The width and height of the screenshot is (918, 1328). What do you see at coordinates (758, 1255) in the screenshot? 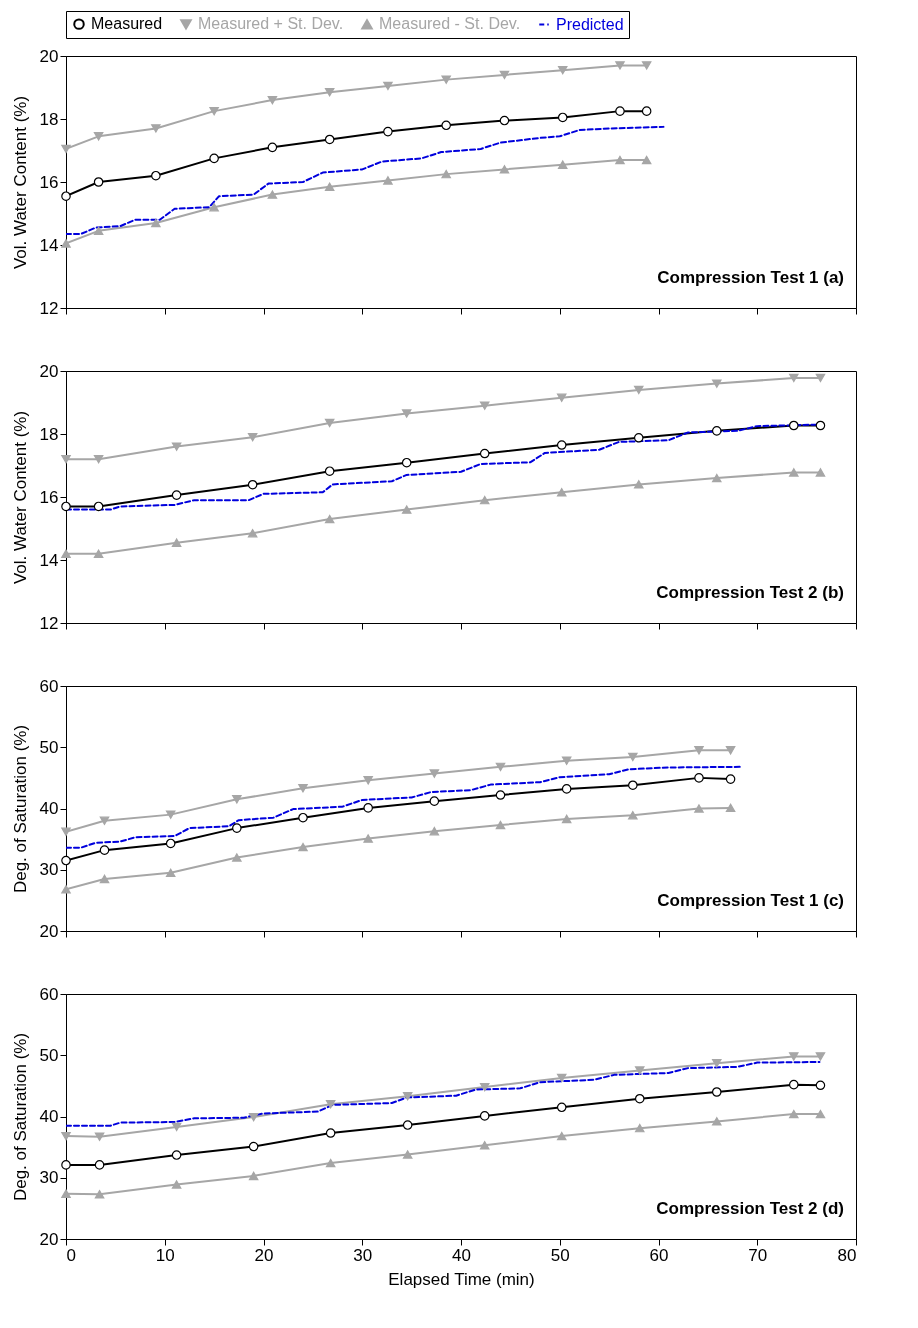
I see `x-tick-label: 70` at bounding box center [758, 1255].